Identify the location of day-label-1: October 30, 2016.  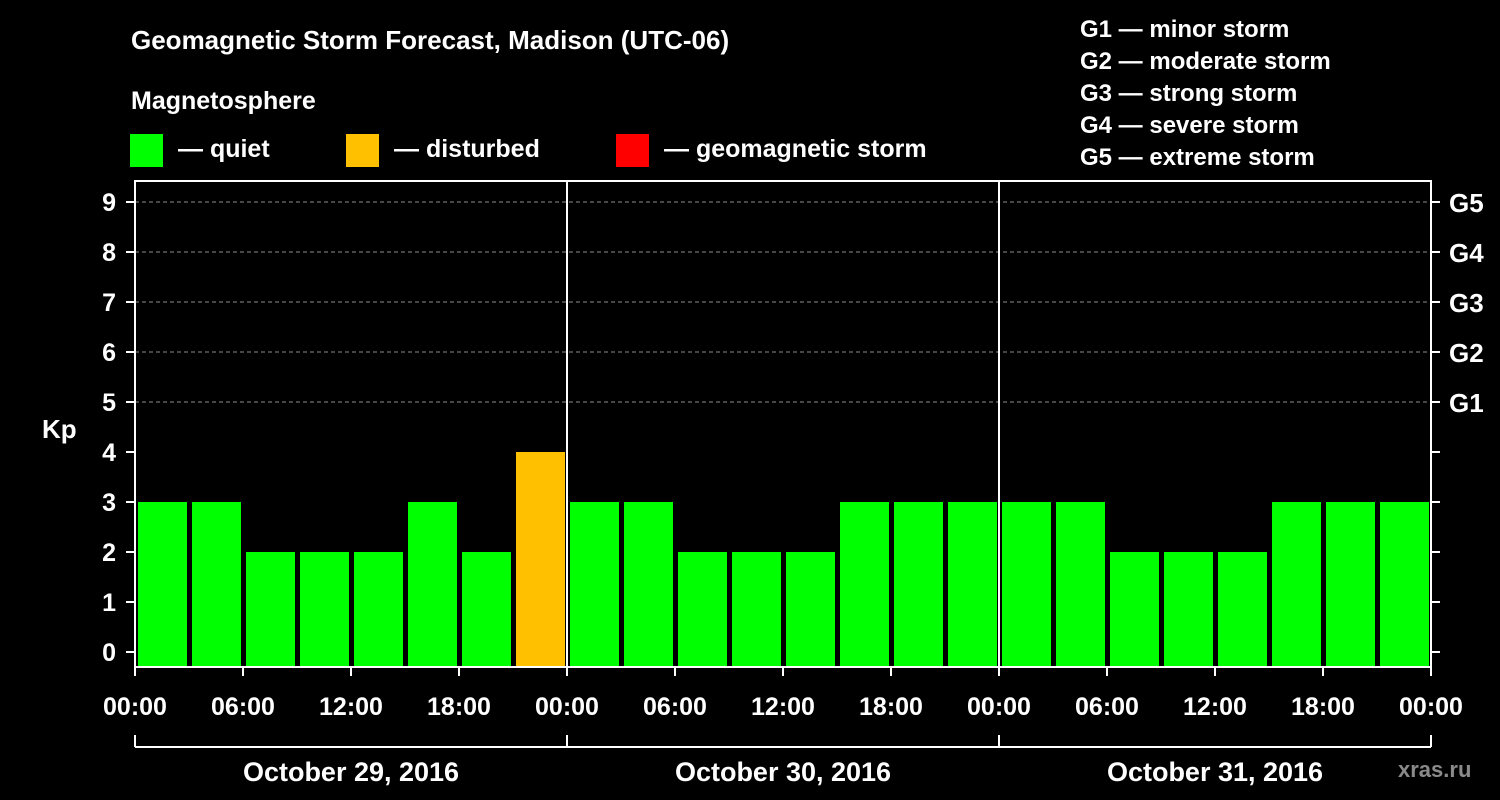
(783, 772).